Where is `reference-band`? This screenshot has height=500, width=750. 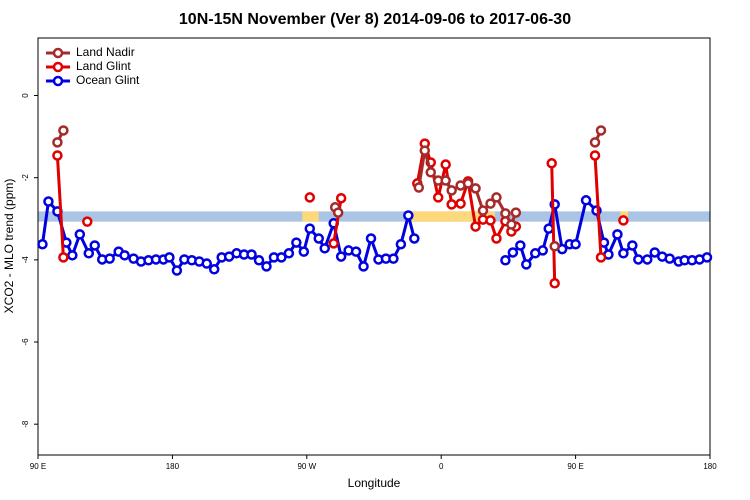
reference-band is located at coordinates (374, 216).